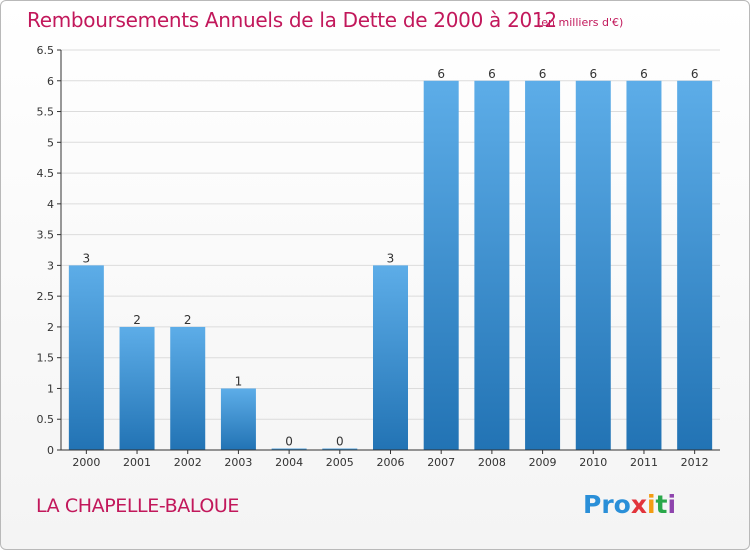 The width and height of the screenshot is (750, 550). I want to click on x-tick-label: 2011, so click(644, 462).